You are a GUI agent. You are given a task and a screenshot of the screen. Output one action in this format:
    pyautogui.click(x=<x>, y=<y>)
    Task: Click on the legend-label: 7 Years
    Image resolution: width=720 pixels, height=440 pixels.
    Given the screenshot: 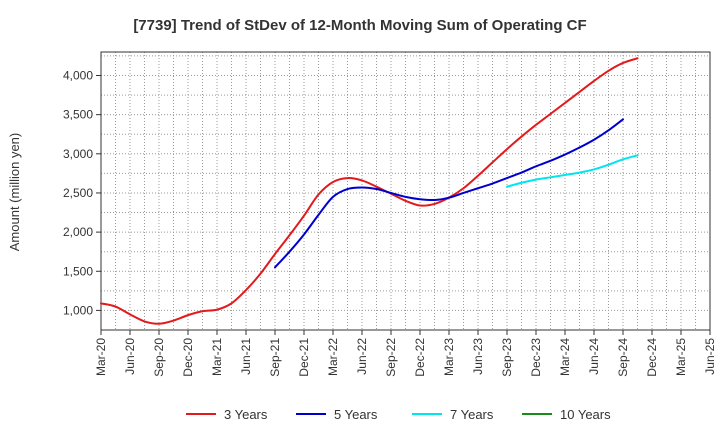 What is the action you would take?
    pyautogui.click(x=472, y=414)
    